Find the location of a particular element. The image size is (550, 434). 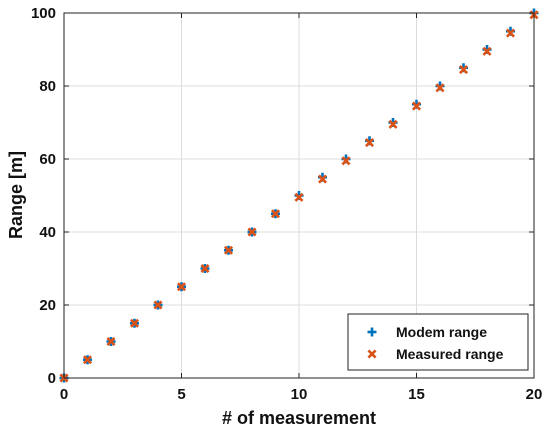

legend-plus-marker is located at coordinates (372, 332).